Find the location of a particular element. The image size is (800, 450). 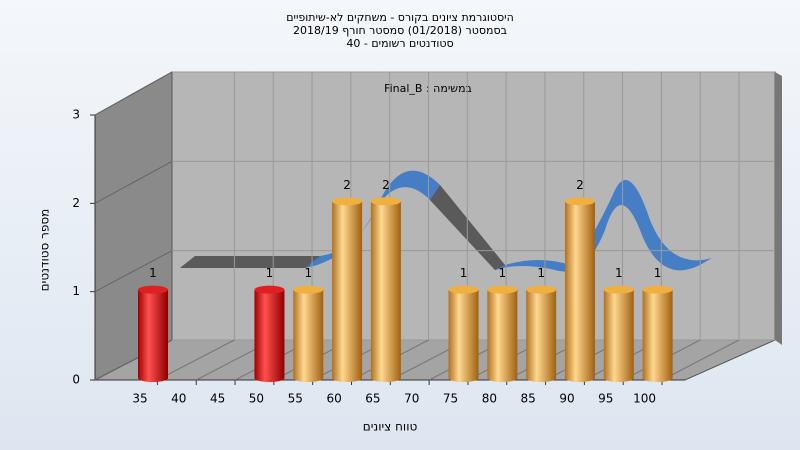

x-tick-label: 90 is located at coordinates (566, 399).